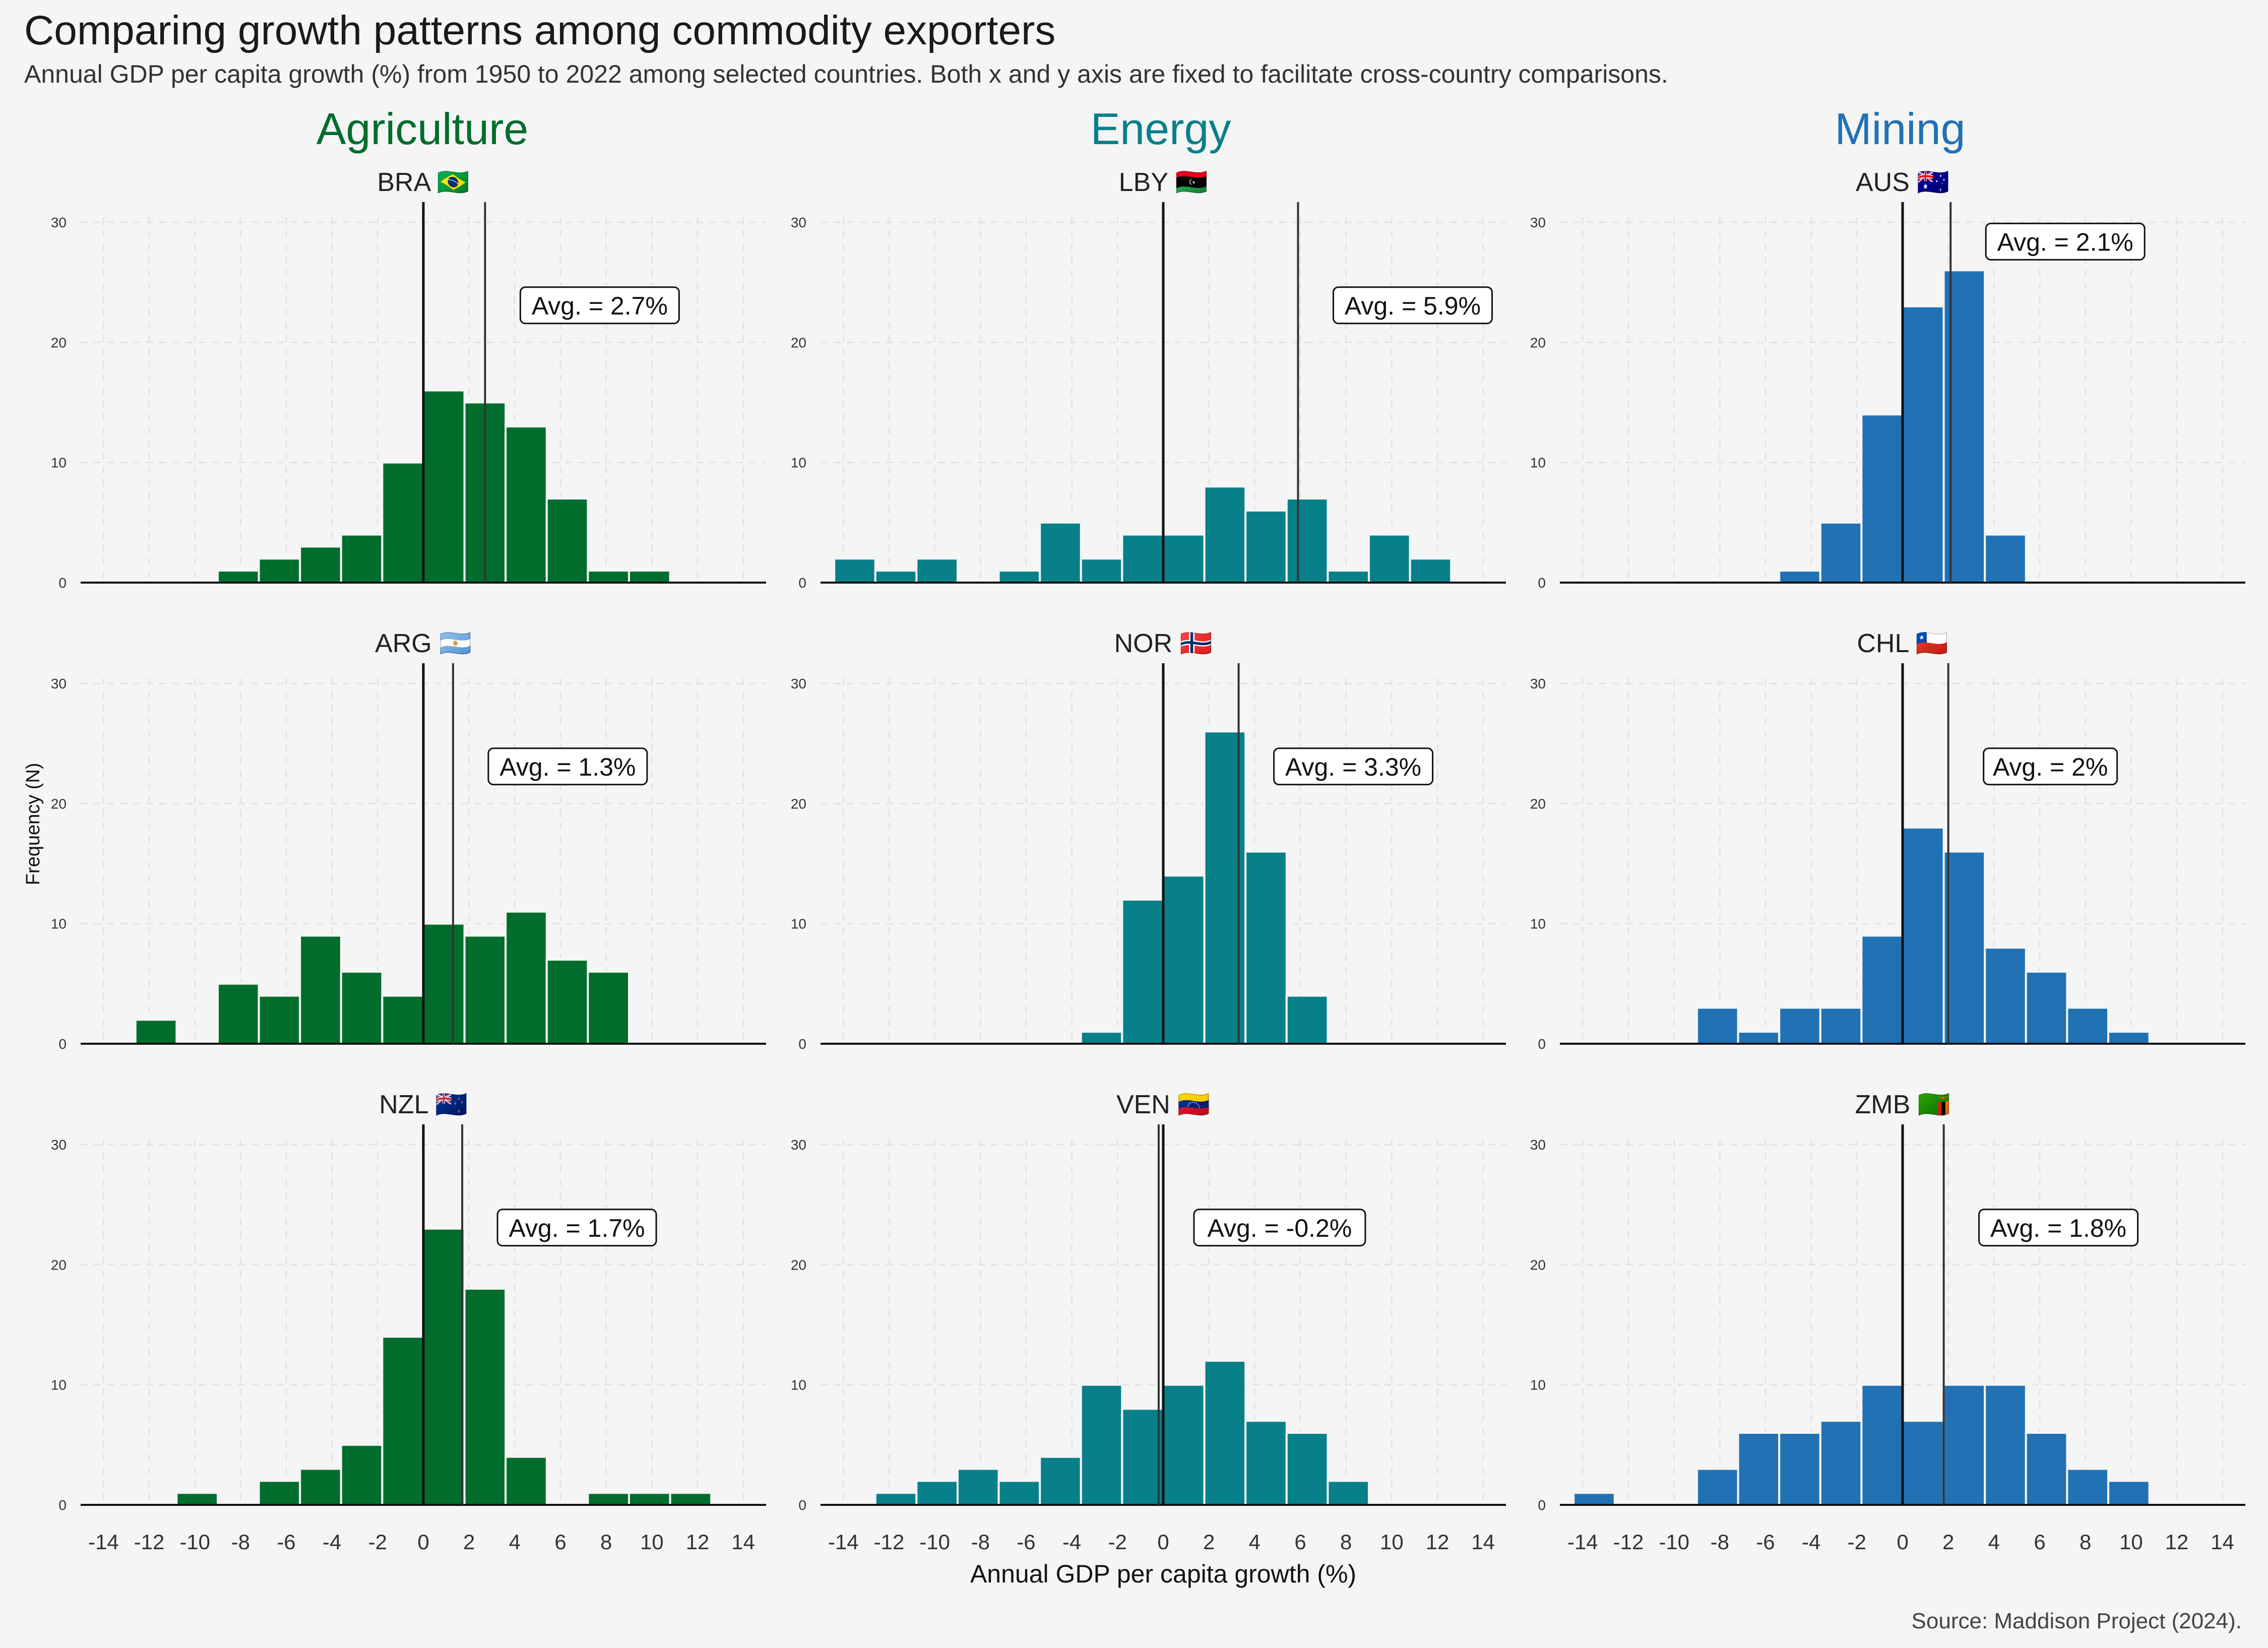 The image size is (2268, 1648). I want to click on average-label: Avg. = -0.2%, so click(1280, 1228).